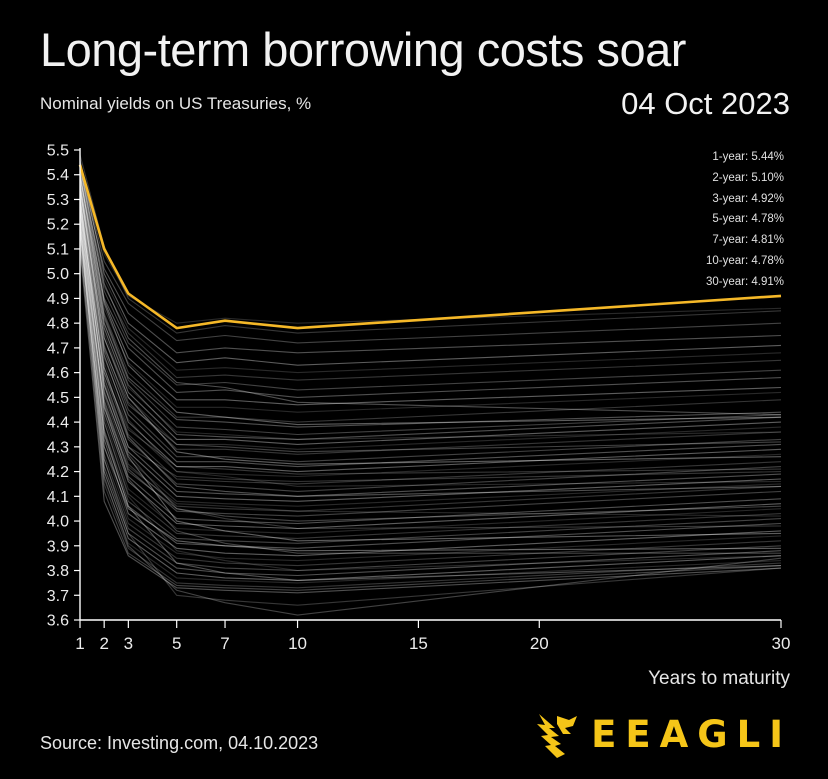 The height and width of the screenshot is (779, 828). What do you see at coordinates (297, 643) in the screenshot?
I see `x-tick-label: 10` at bounding box center [297, 643].